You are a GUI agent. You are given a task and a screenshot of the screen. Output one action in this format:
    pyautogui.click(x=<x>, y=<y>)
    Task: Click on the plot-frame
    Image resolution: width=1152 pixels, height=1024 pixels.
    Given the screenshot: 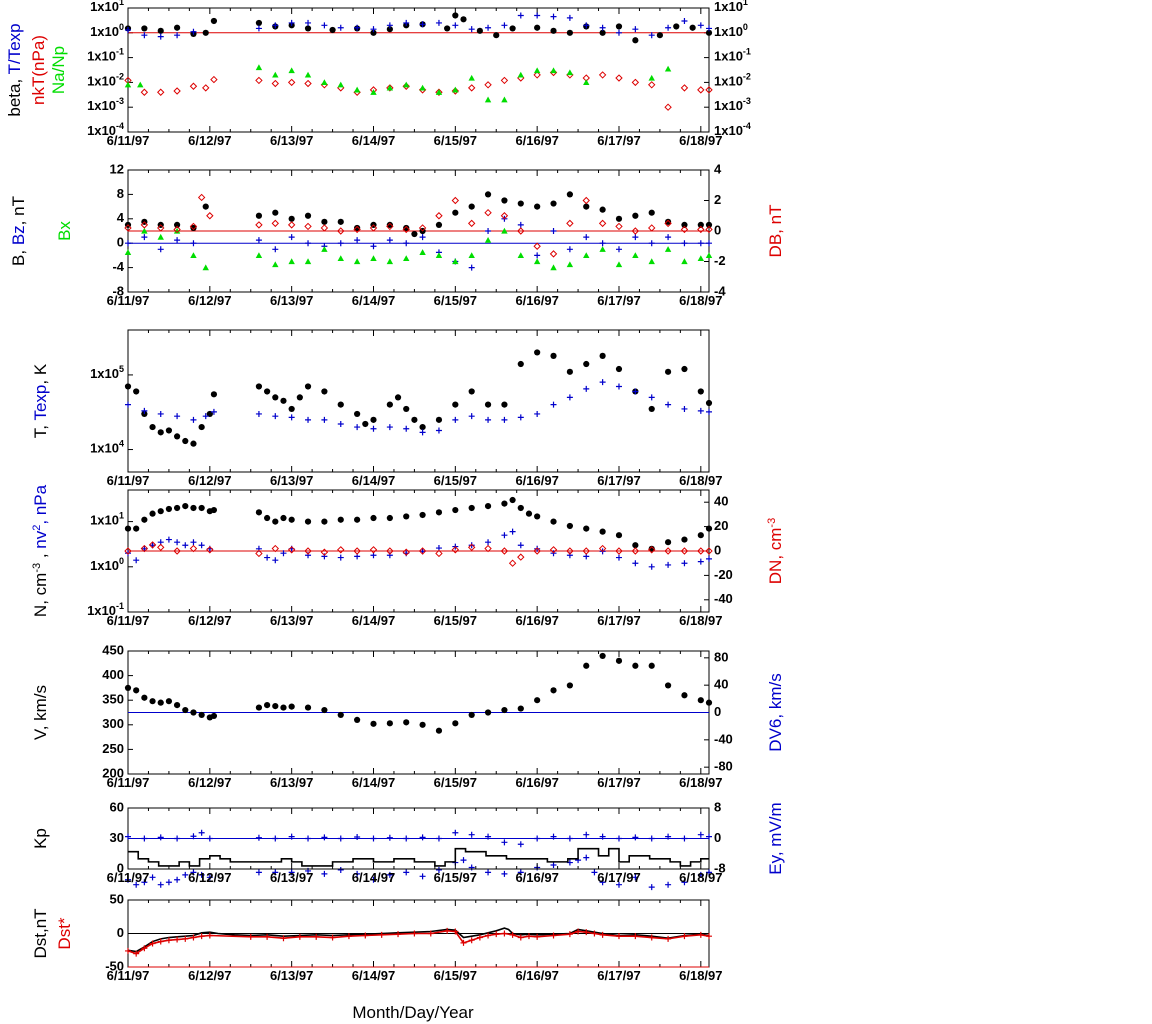 What is the action you would take?
    pyautogui.click(x=418, y=70)
    